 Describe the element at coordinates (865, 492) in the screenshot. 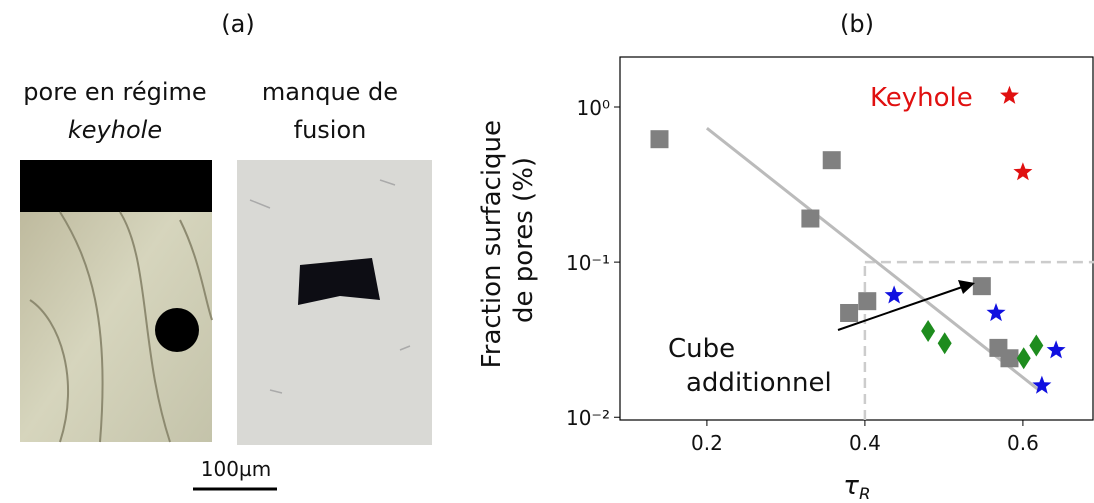

I see `x-axis-subscript: R` at that location.